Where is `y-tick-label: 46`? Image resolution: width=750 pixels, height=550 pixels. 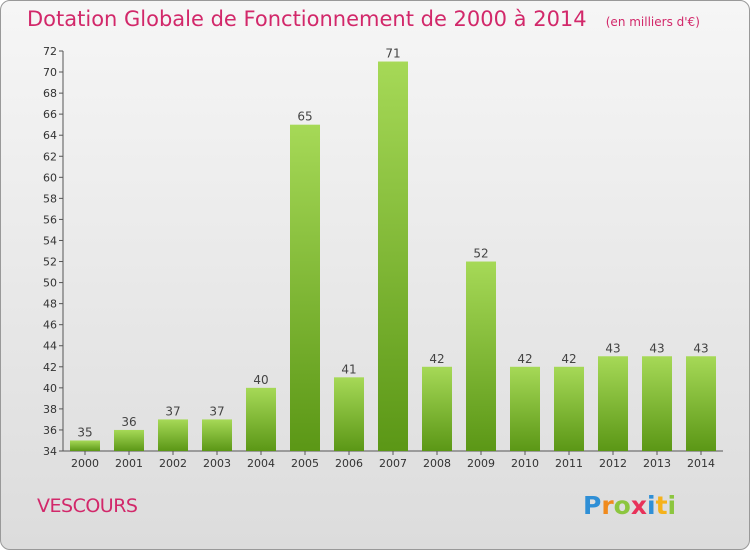 y-tick-label: 46 is located at coordinates (50, 325).